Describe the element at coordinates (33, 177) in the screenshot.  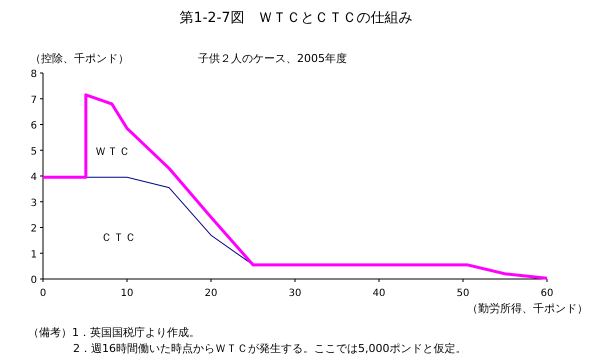
I see `y-tick-label: 4` at that location.